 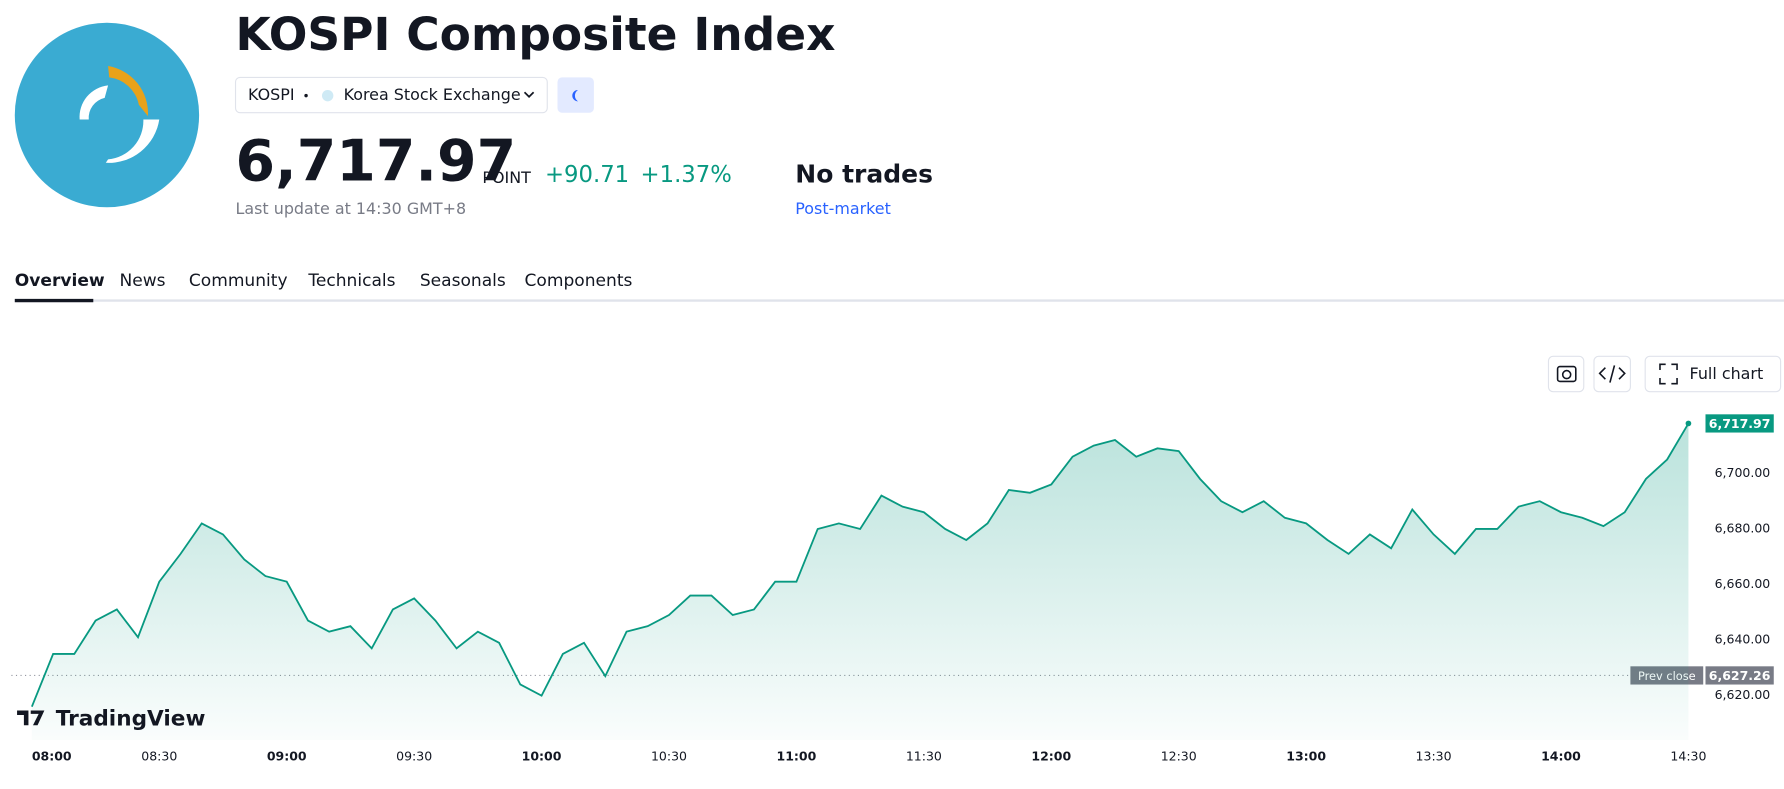 What do you see at coordinates (414, 756) in the screenshot?
I see `x-tick-label: 09:30` at bounding box center [414, 756].